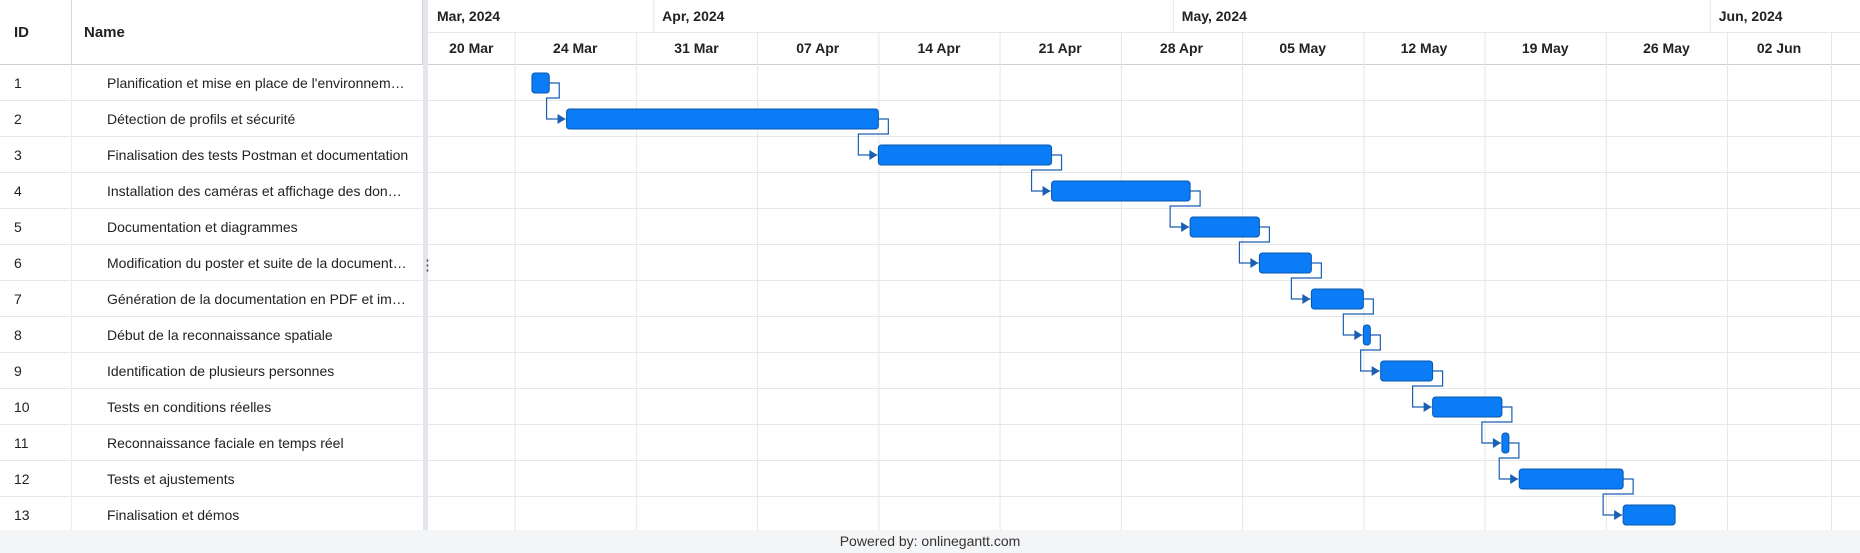  I want to click on task-row: 12 Tests et ajustements, so click(211, 479).